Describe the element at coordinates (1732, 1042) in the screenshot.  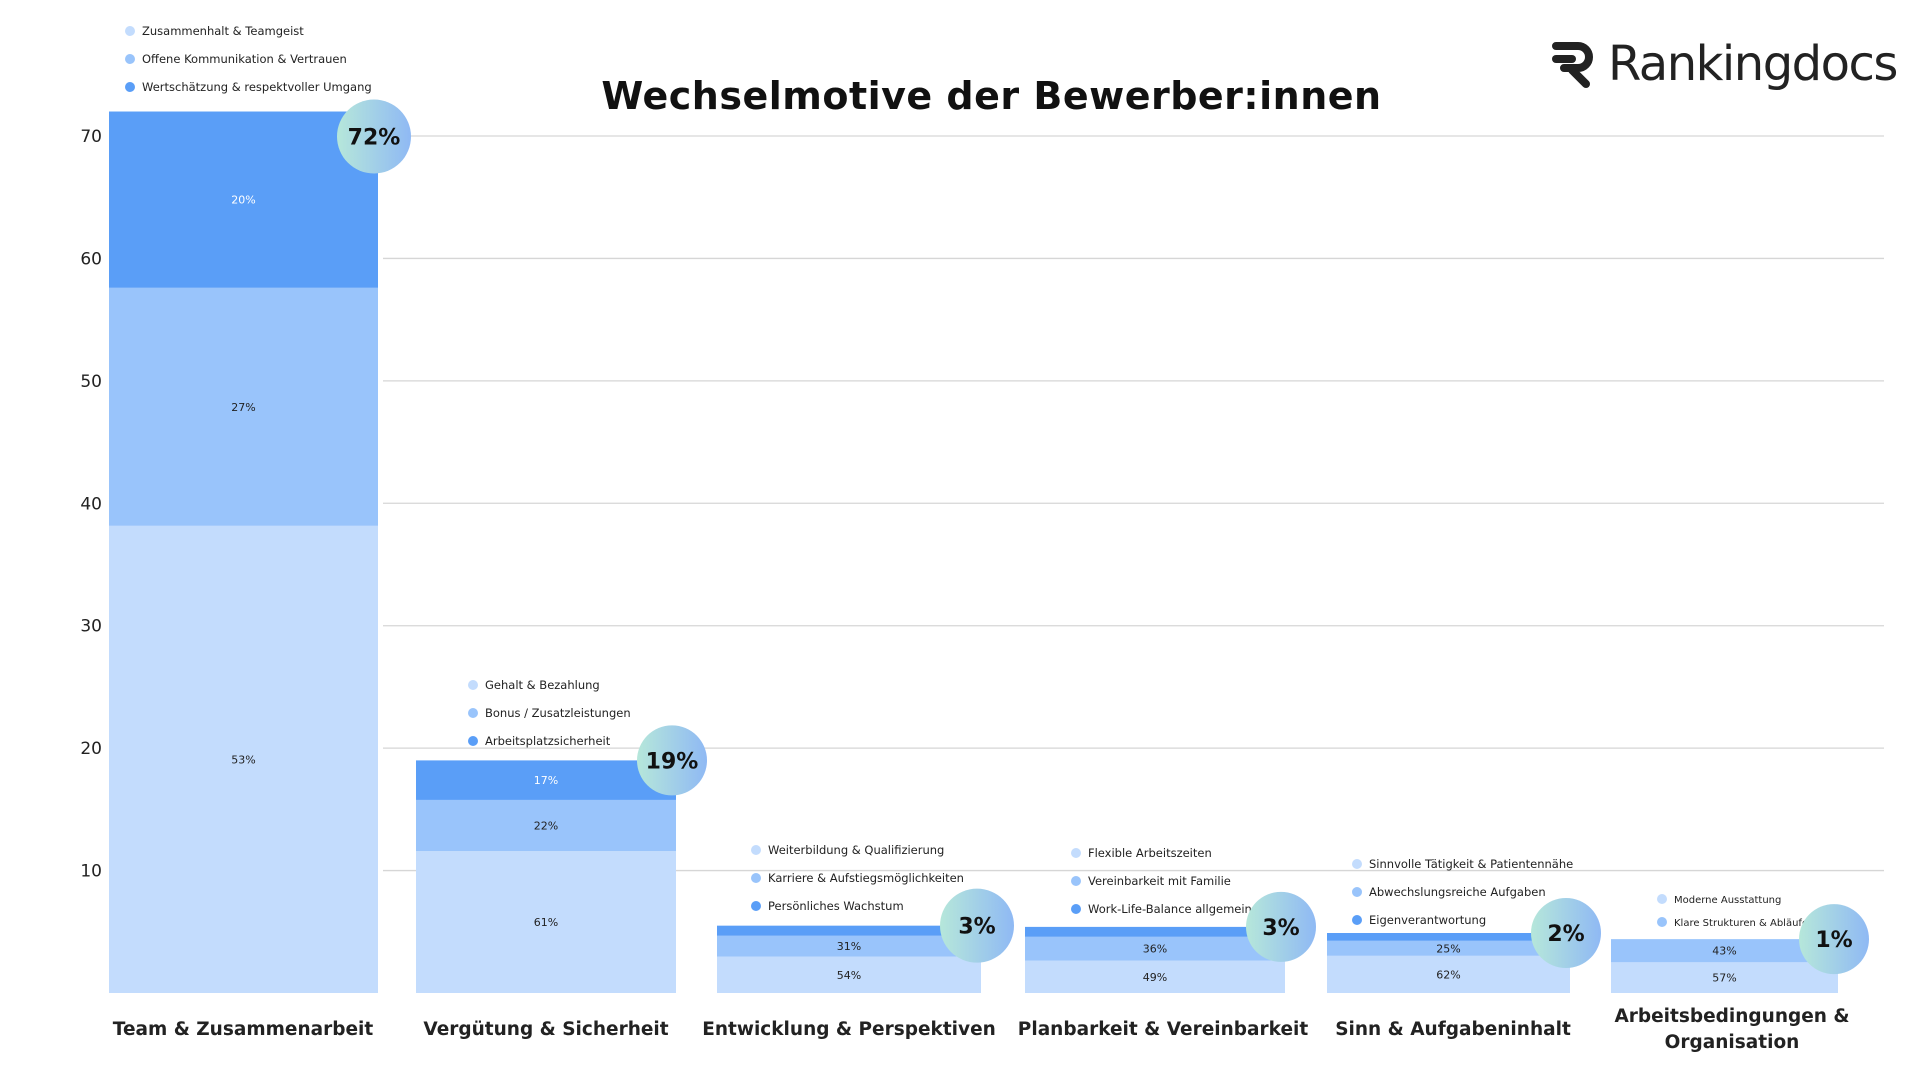
I see `x-category-label: Organisation` at that location.